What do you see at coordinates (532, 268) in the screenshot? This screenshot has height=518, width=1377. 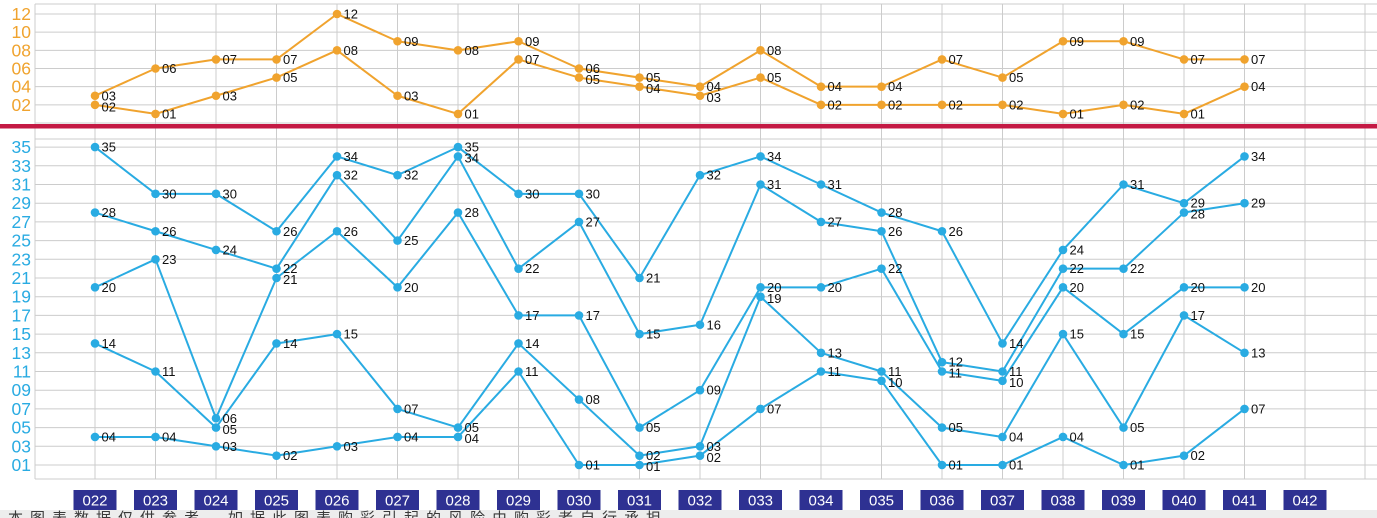 I see `data-point-label: 22` at bounding box center [532, 268].